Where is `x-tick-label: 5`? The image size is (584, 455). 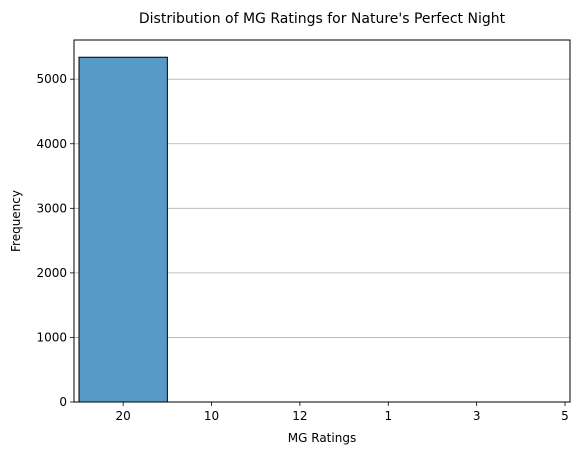
x-tick-label: 5 is located at coordinates (565, 416).